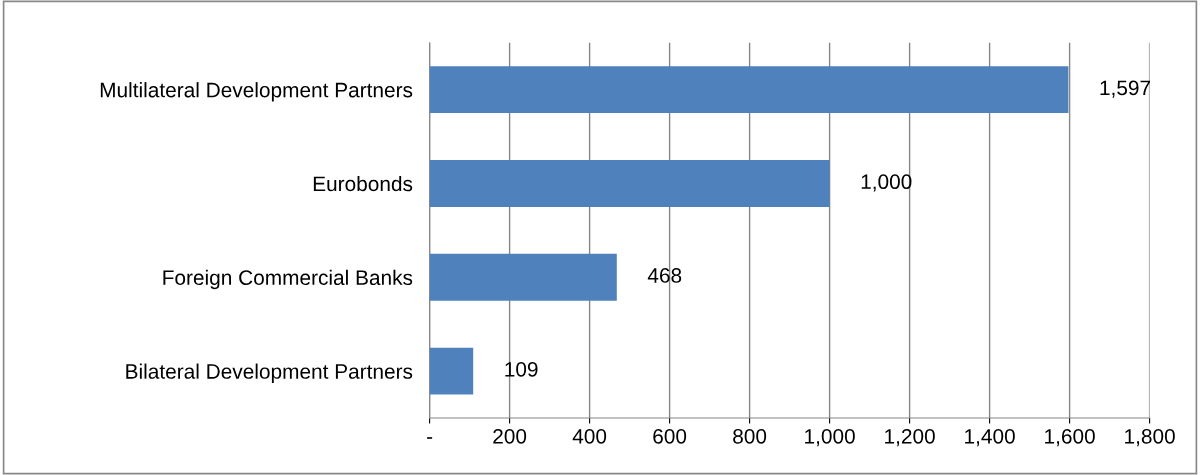 This screenshot has width=1200, height=475. Describe the element at coordinates (288, 279) in the screenshot. I see `y-tick-label: Foreign Commercial Banks` at that location.